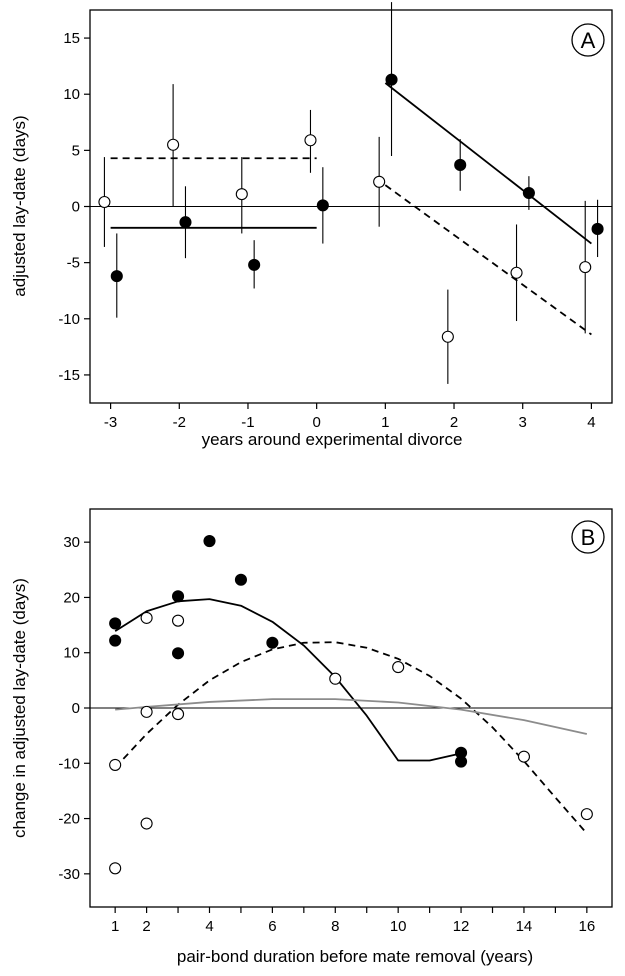  What do you see at coordinates (385, 422) in the screenshot?
I see `x-tick-label-a: 1` at bounding box center [385, 422].